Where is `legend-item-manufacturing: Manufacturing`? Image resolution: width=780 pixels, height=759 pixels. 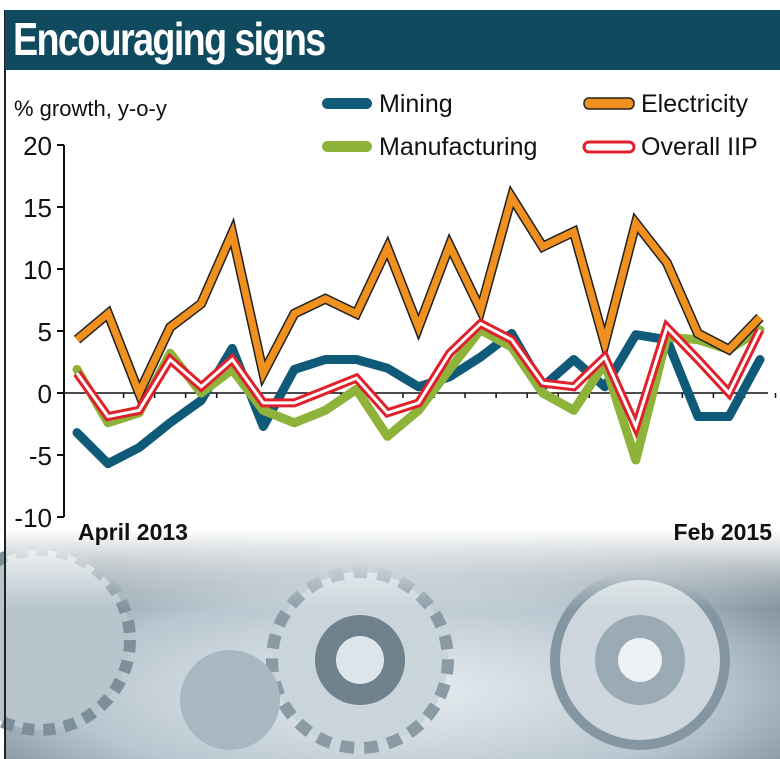 legend-item-manufacturing: Manufacturing is located at coordinates (429, 147).